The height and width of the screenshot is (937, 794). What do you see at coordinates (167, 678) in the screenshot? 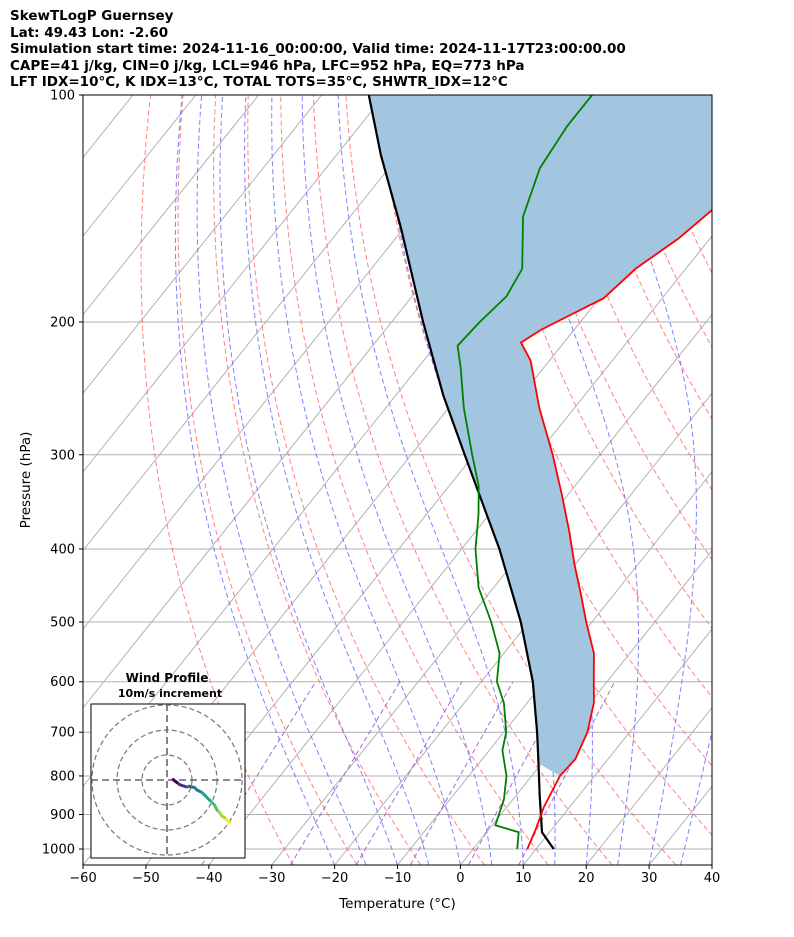
I see `hodograph-title: Wind Profile` at bounding box center [167, 678].